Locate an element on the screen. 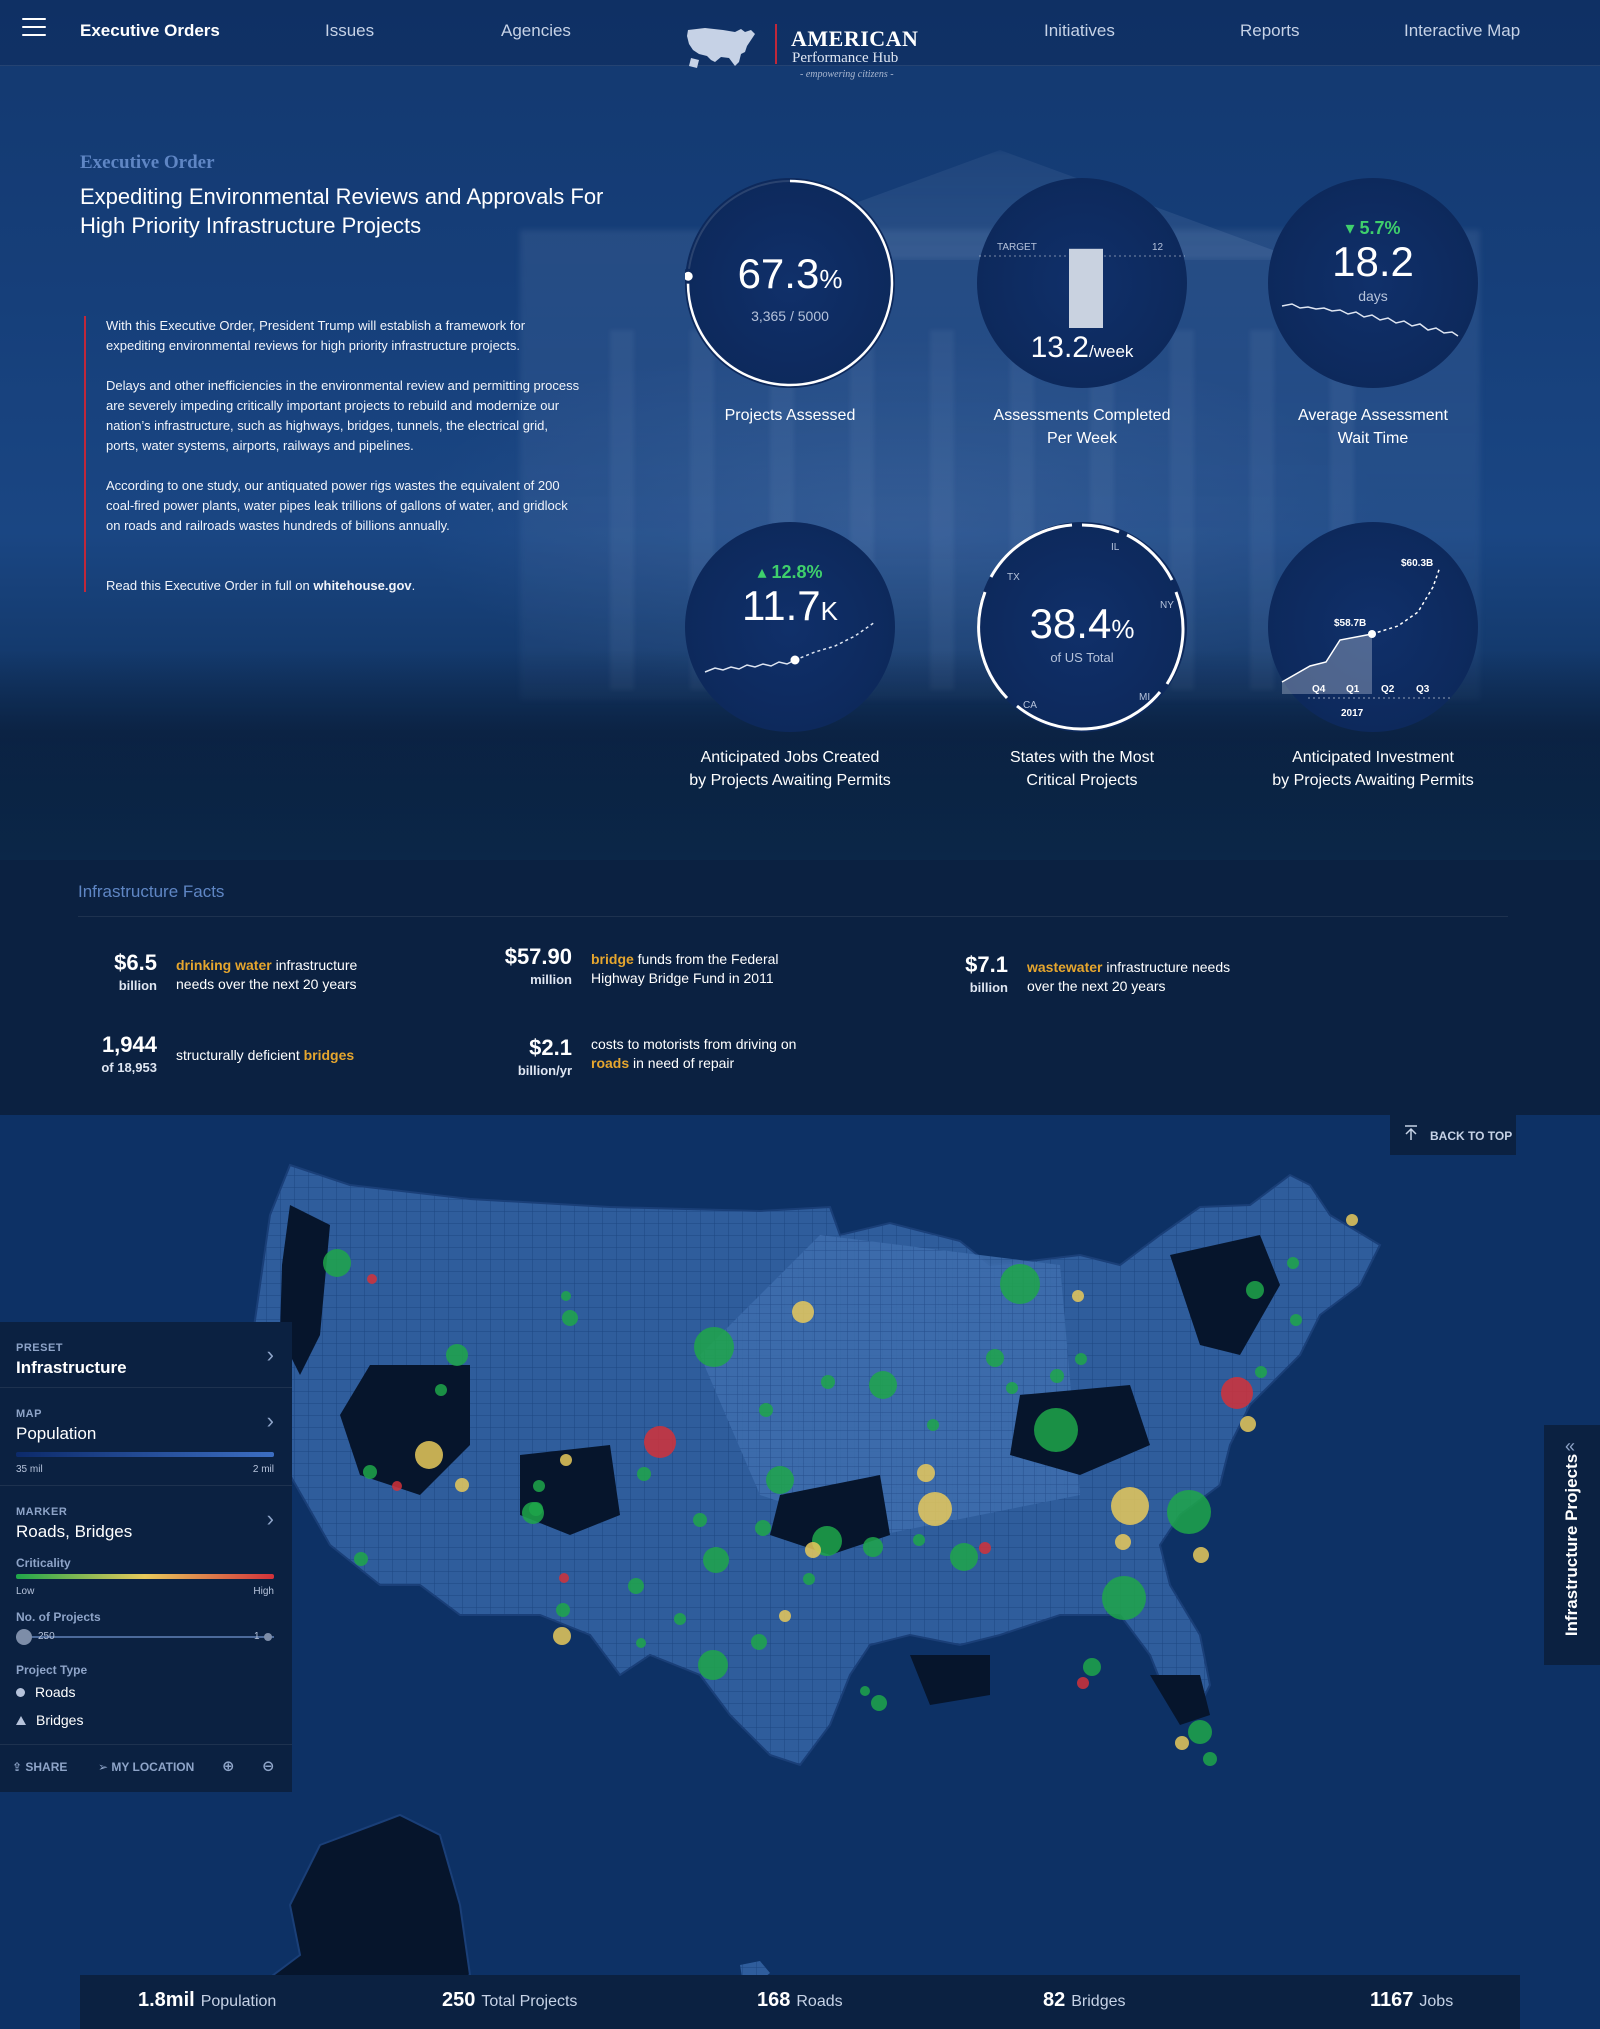  my-location-button: ➢ MY LOCATION is located at coordinates (146, 1767).